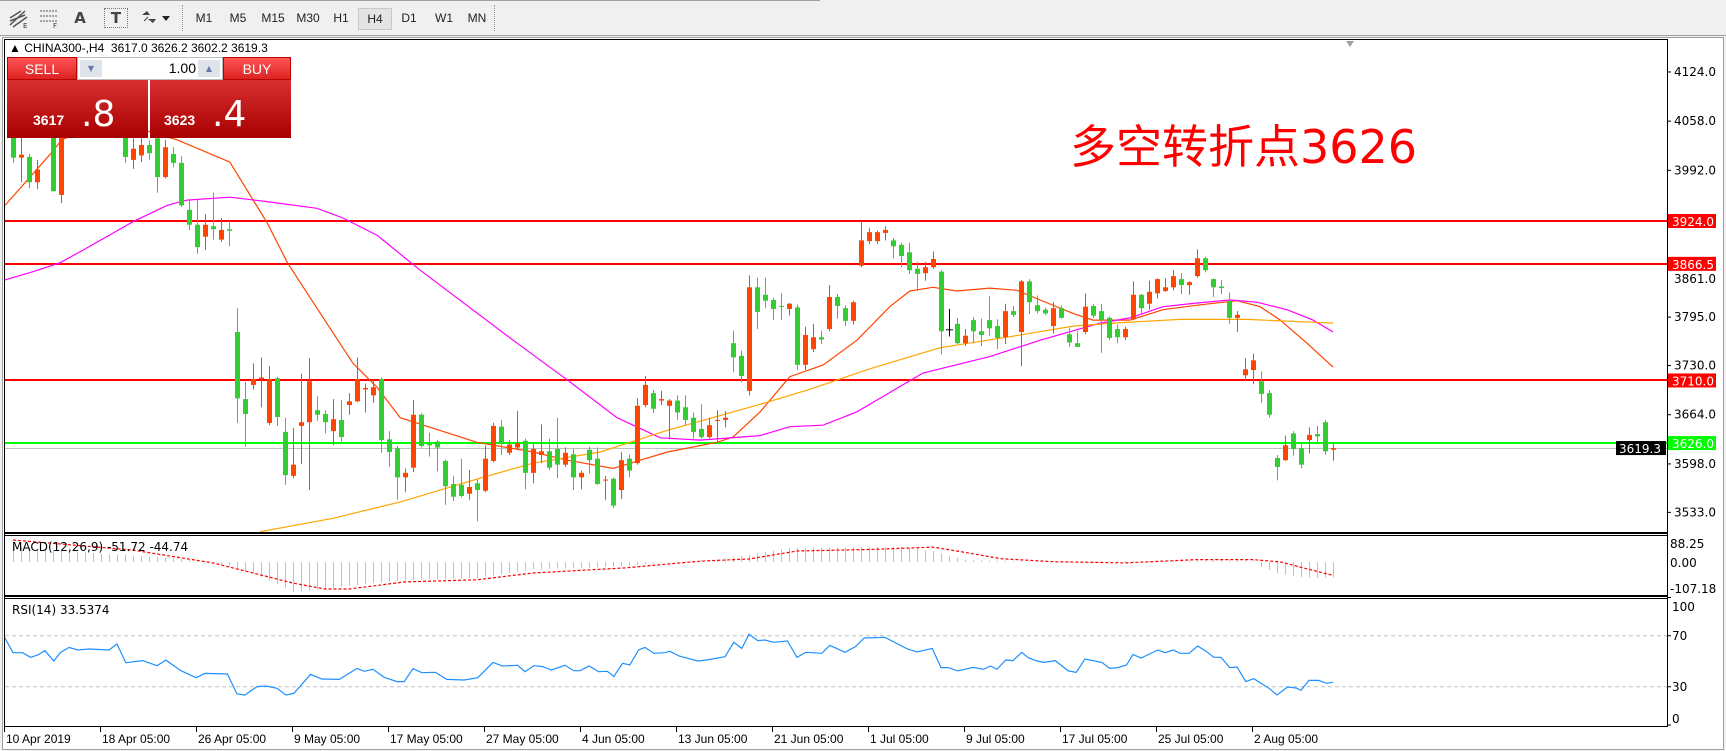  I want to click on svg-text: E, so click(25, 25).